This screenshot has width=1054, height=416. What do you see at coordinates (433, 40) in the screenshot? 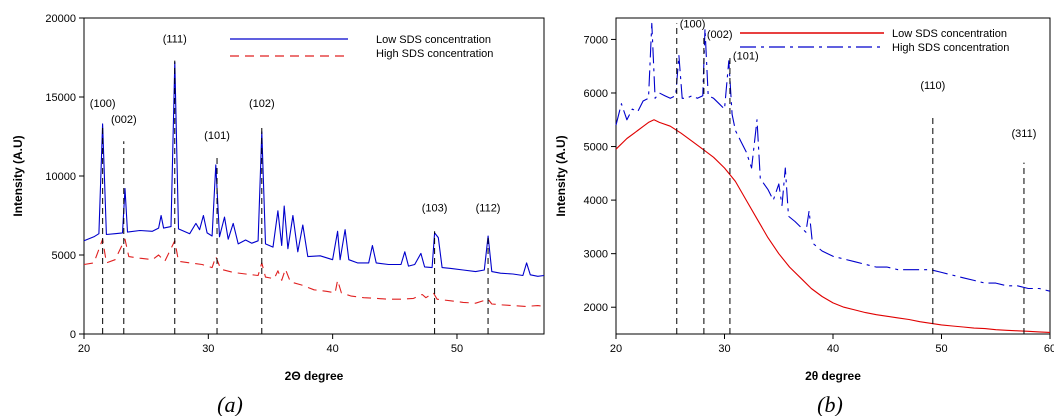
I see `legend-label-low-sds-a: Low SDS concentration` at bounding box center [433, 40].